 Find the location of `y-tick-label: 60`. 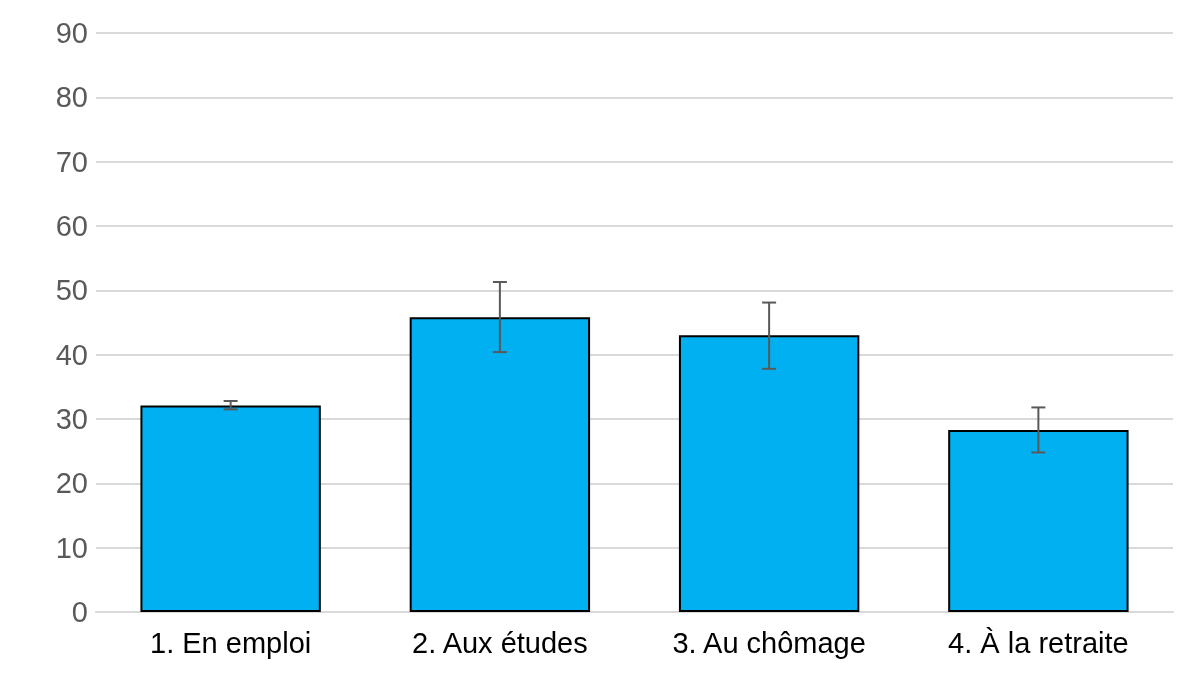

y-tick-label: 60 is located at coordinates (71, 226).